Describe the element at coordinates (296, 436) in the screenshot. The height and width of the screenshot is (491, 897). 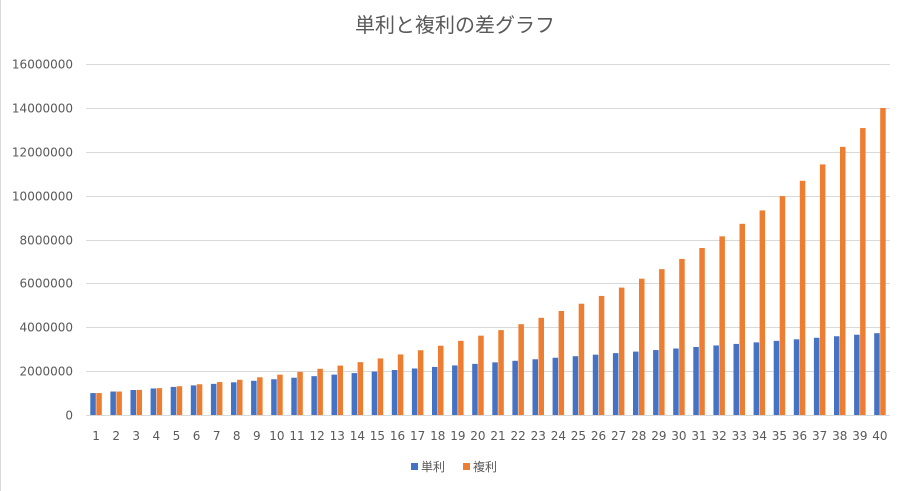
I see `x-tick-label: 11` at that location.